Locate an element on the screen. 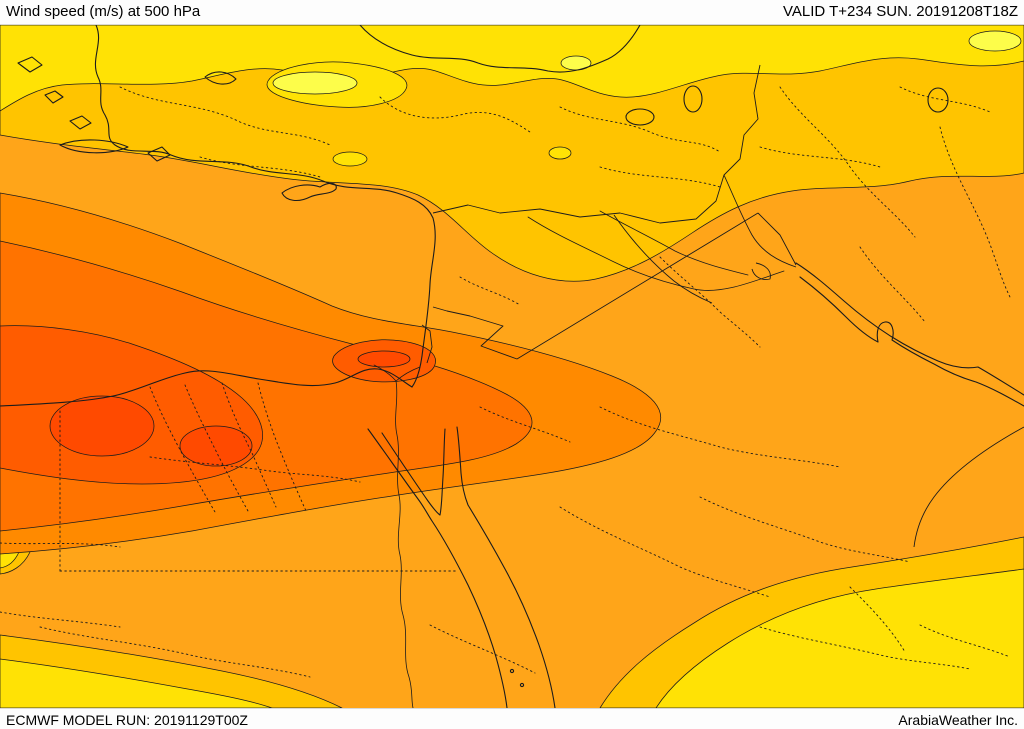 The width and height of the screenshot is (1024, 729). persian-gulf-north-coast is located at coordinates (909, 329).